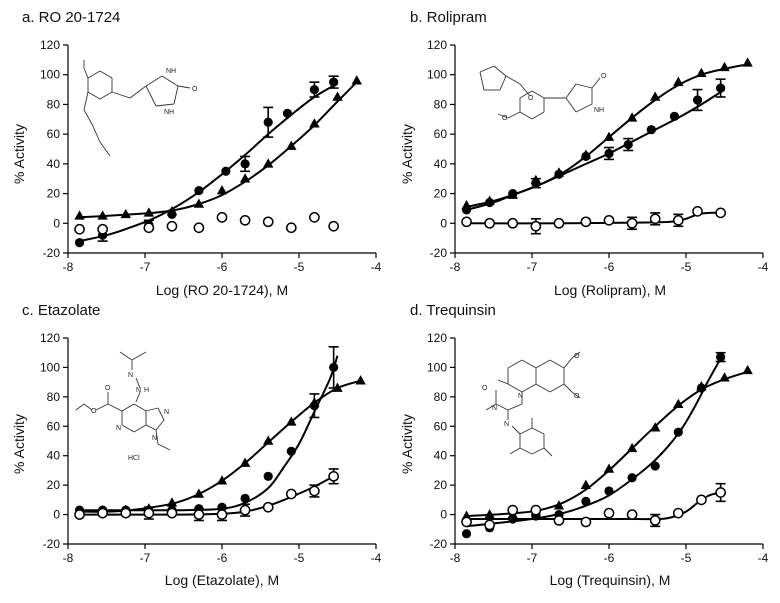 Image resolution: width=780 pixels, height=603 pixels. Describe the element at coordinates (543, 93) in the screenshot. I see `panel-b-structure: O O O NH` at that location.